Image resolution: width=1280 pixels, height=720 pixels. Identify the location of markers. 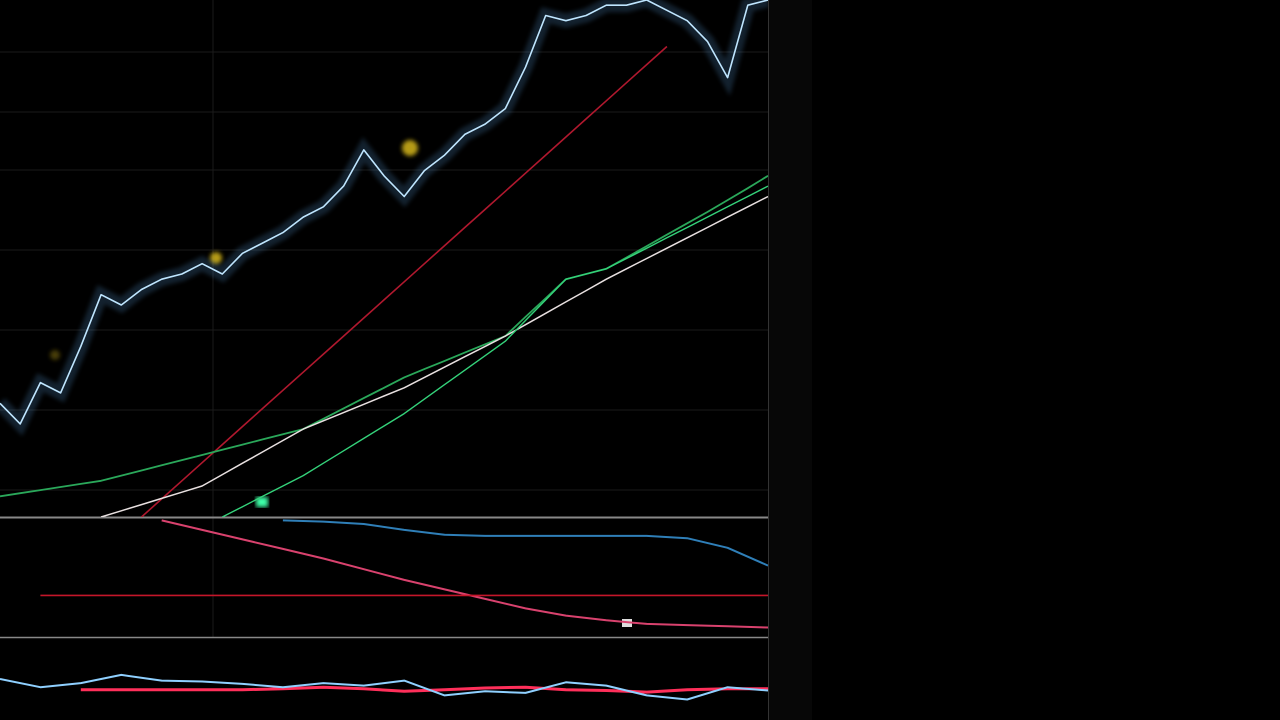
(234, 250).